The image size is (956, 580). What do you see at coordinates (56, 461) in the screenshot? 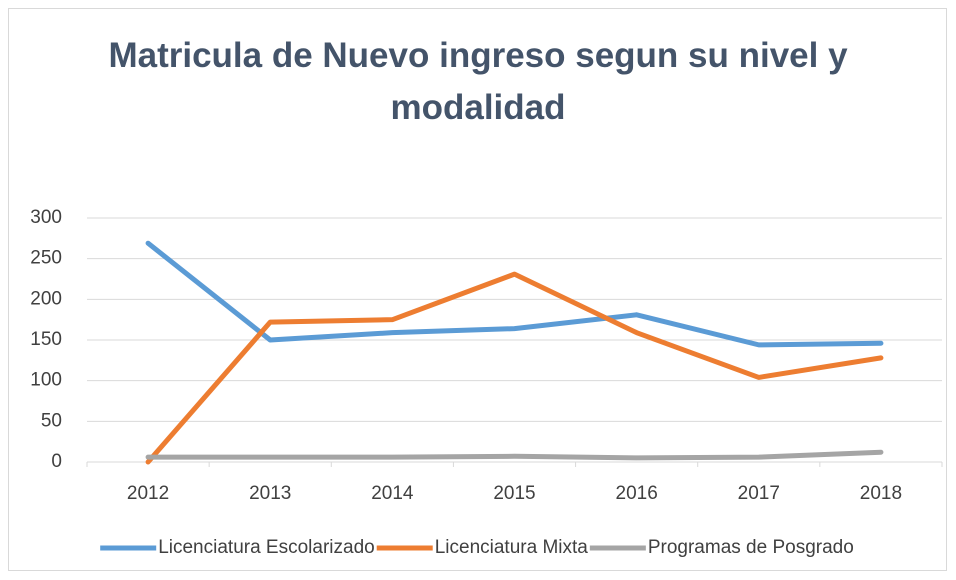
I see `y-tick-label: 0` at bounding box center [56, 461].